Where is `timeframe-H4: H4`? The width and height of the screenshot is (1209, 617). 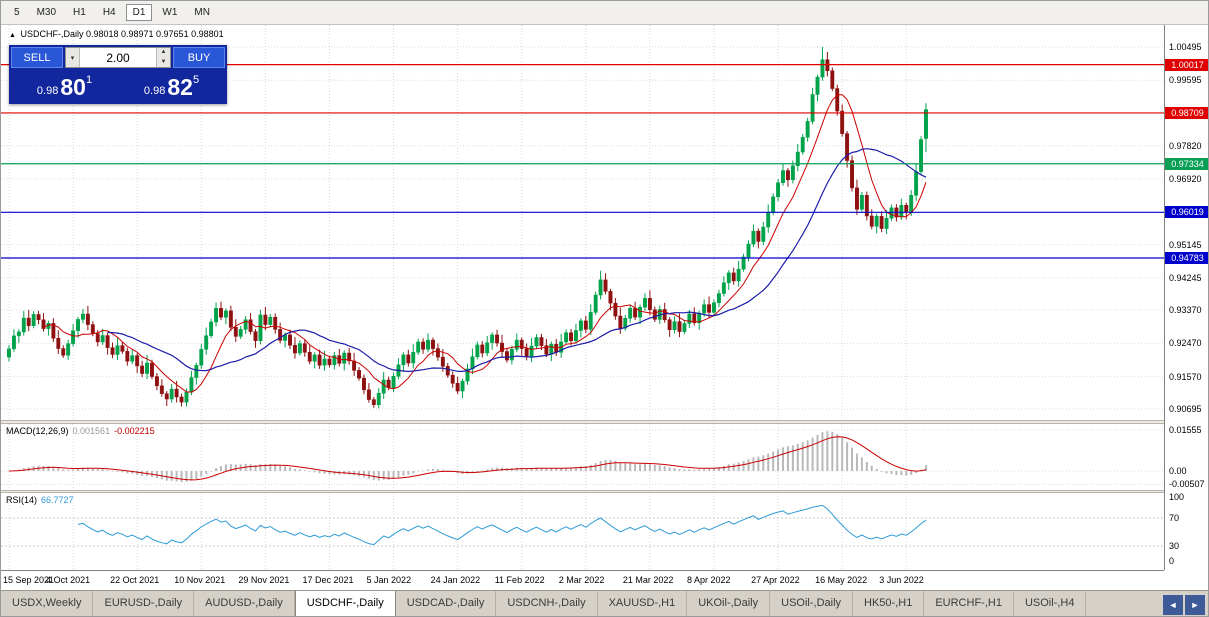 timeframe-H4: H4 is located at coordinates (109, 12).